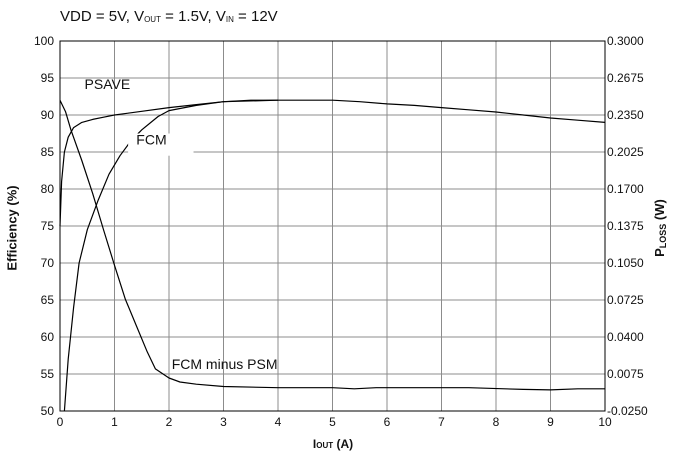  What do you see at coordinates (625, 152) in the screenshot?
I see `y-right-tick-label: 0.2025` at bounding box center [625, 152].